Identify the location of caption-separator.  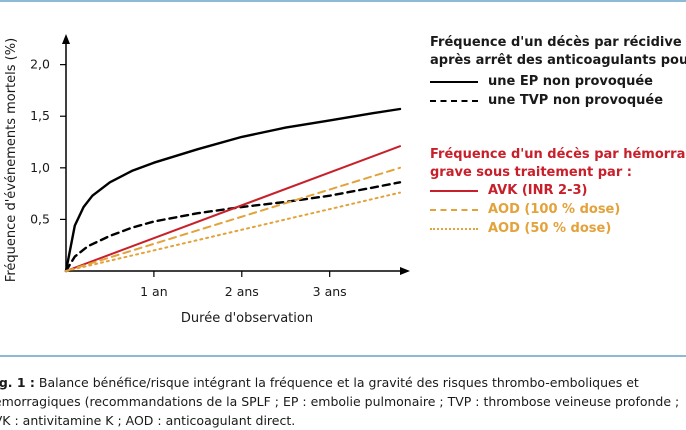
(343, 356).